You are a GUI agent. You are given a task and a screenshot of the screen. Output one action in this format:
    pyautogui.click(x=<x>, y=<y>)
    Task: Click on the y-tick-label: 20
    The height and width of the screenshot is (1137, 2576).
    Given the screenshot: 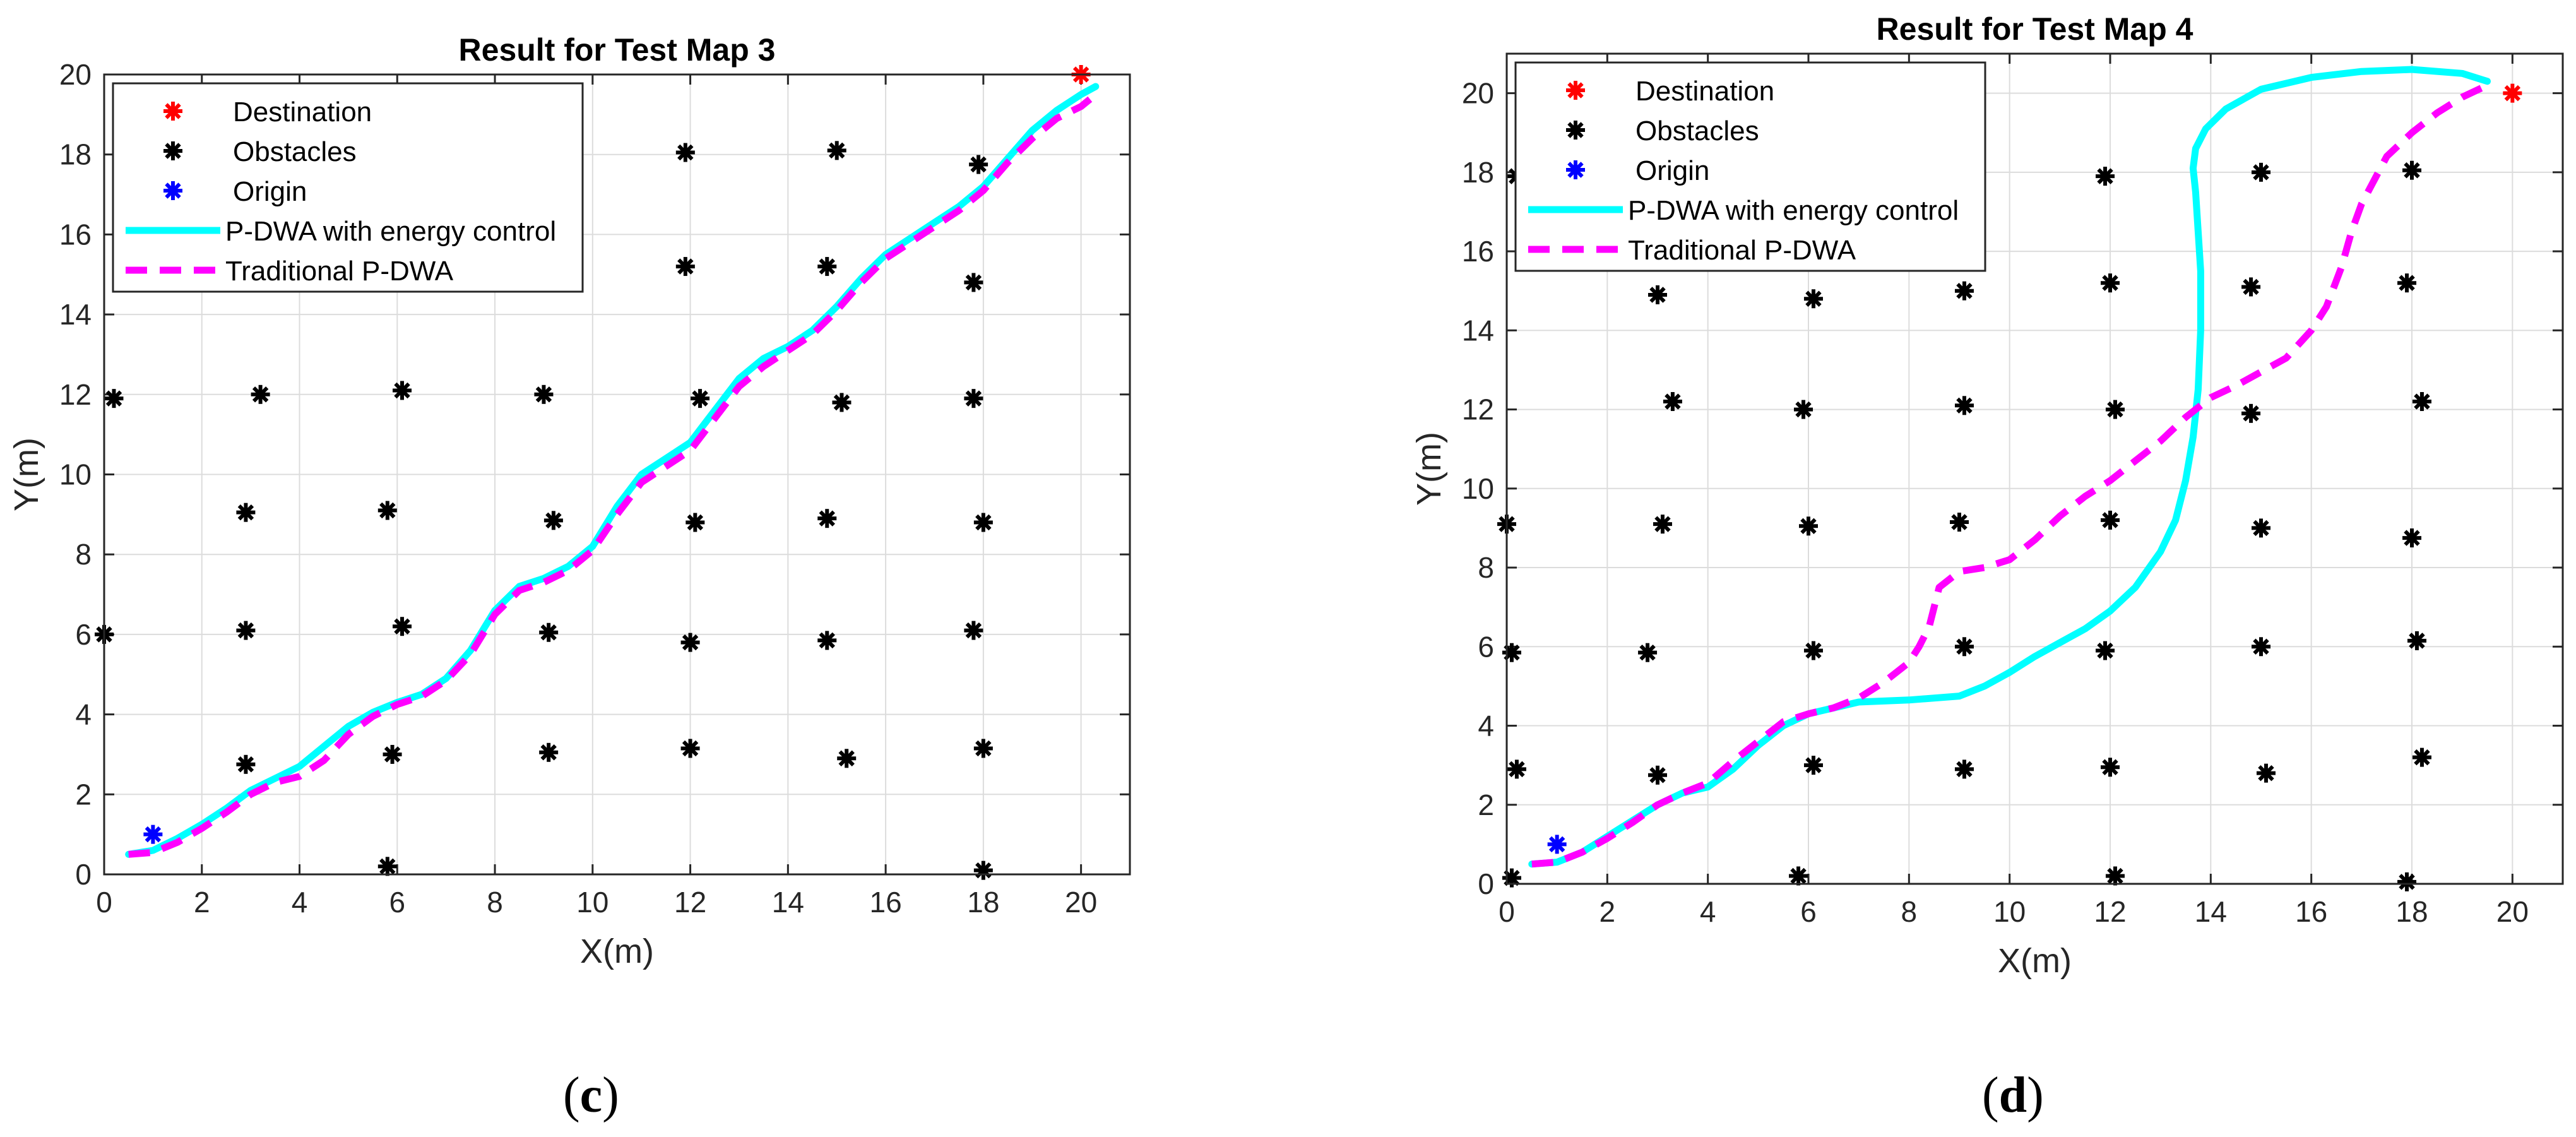 What is the action you would take?
    pyautogui.click(x=75, y=74)
    